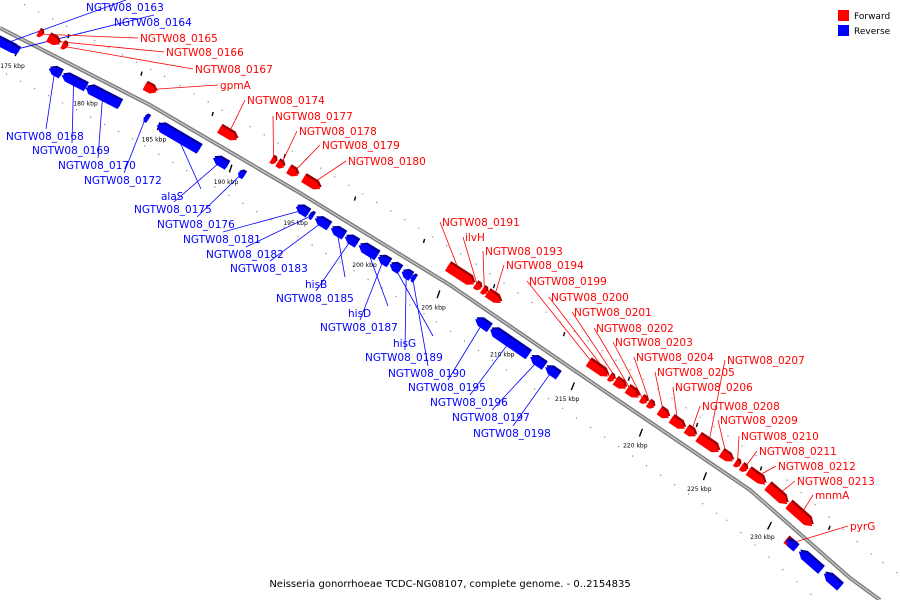  I want to click on gene-label-ngtw08-0202: NGTW08_0202, so click(635, 329).